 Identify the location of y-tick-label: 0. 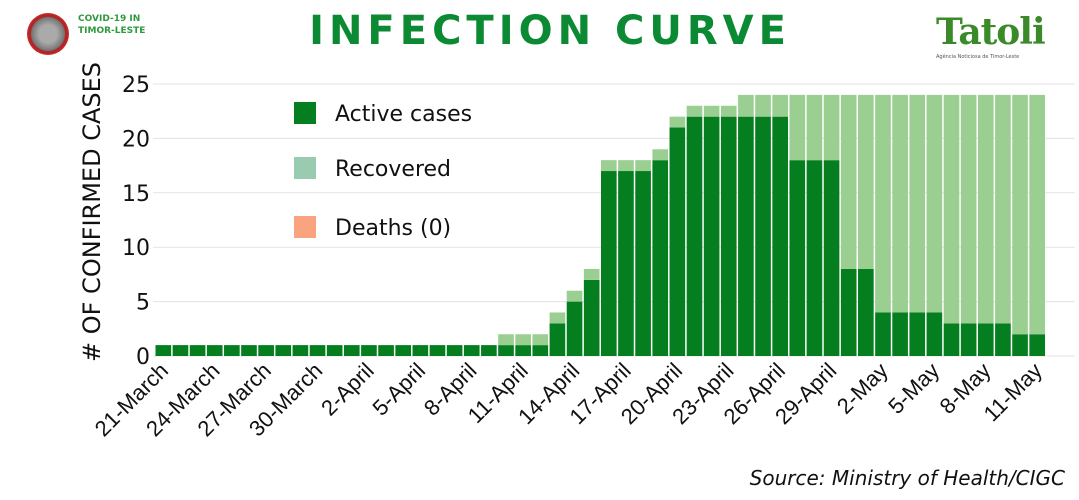
(143, 357).